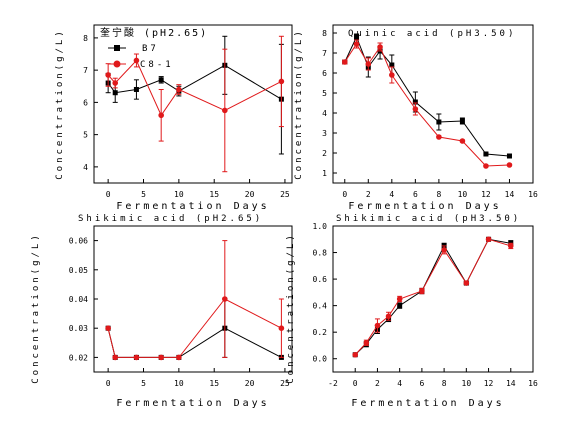 The width and height of the screenshot is (584, 427). Describe the element at coordinates (333, 383) in the screenshot. I see `x-tick-label: -2` at that location.